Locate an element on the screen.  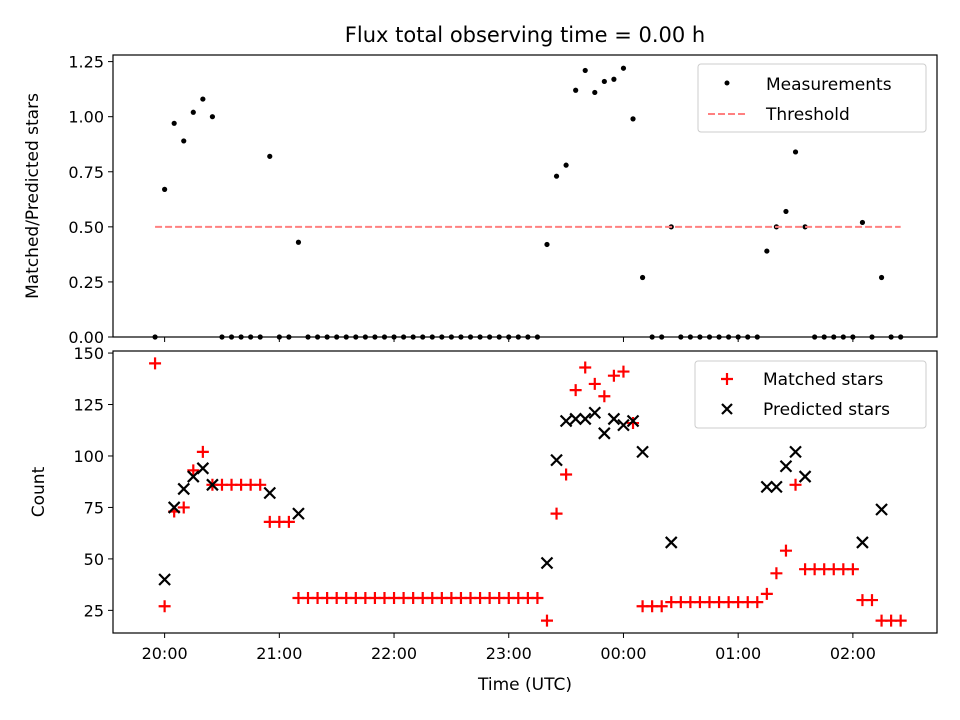
x-tick-label: 02:00 is located at coordinates (853, 653).